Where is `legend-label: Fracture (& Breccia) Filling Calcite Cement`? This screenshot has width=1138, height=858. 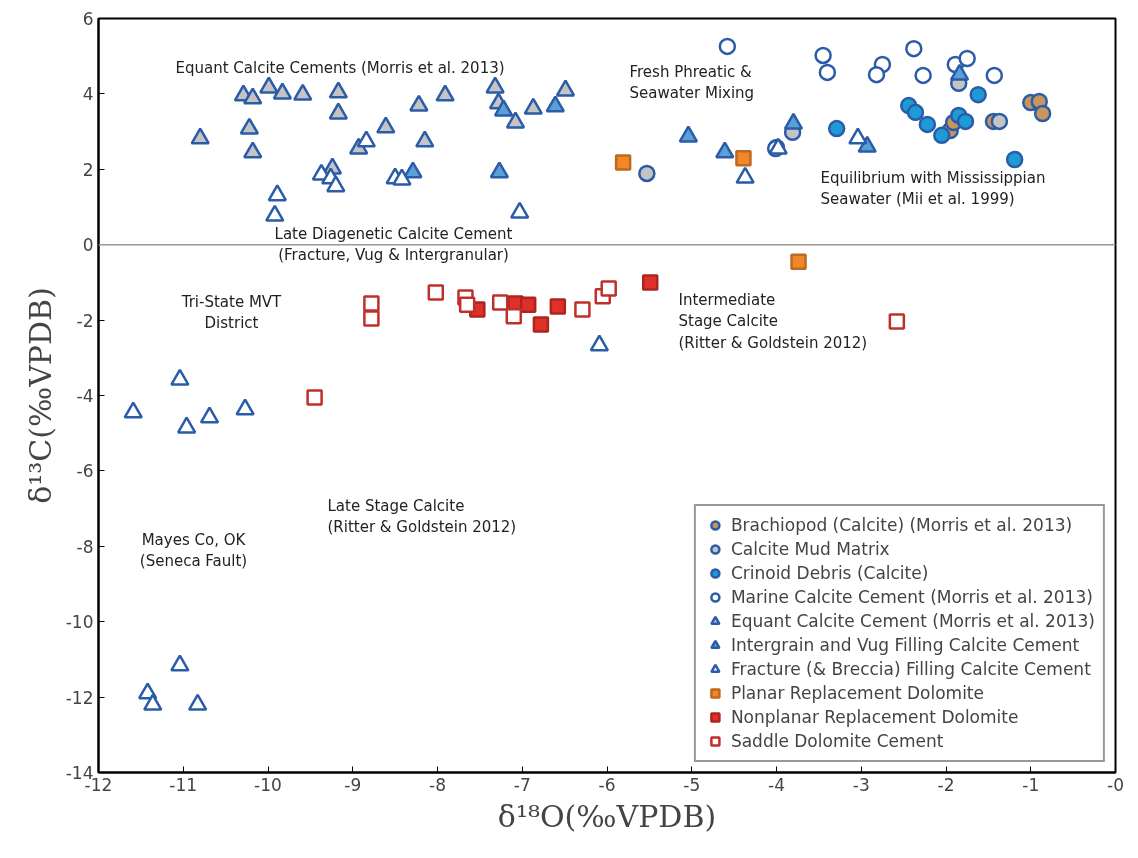
legend-label: Fracture (& Breccia) Filling Calcite Cement is located at coordinates (910, 669).